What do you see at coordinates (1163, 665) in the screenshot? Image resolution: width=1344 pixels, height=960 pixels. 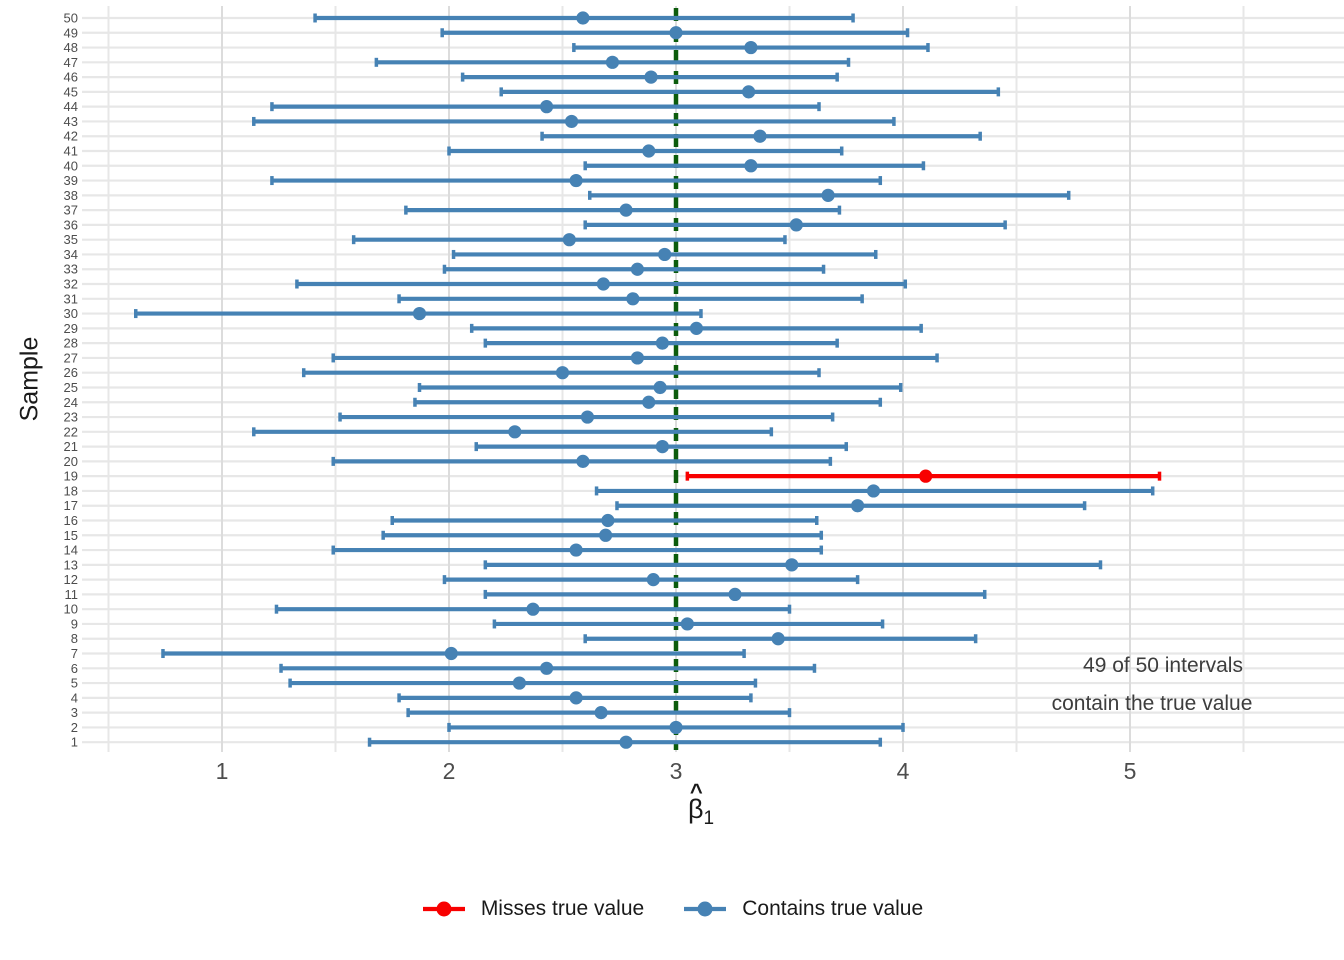 I see `annotation-count: 49 of 50 intervals` at bounding box center [1163, 665].